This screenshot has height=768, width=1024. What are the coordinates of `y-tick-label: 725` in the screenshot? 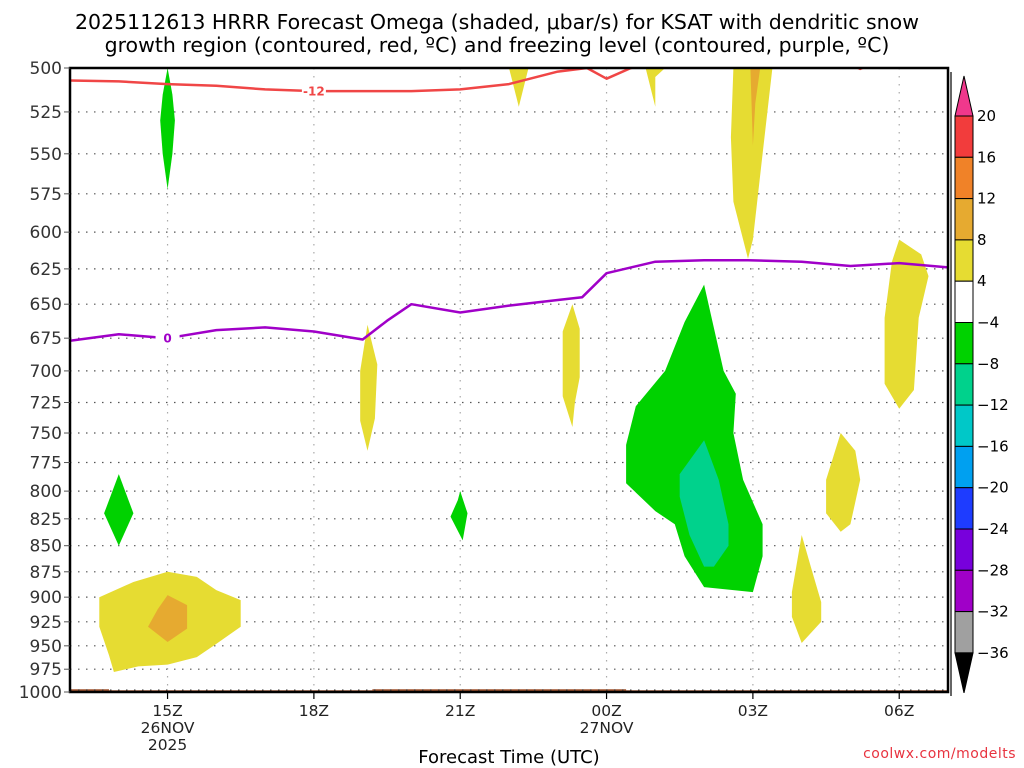 It's located at (46, 403).